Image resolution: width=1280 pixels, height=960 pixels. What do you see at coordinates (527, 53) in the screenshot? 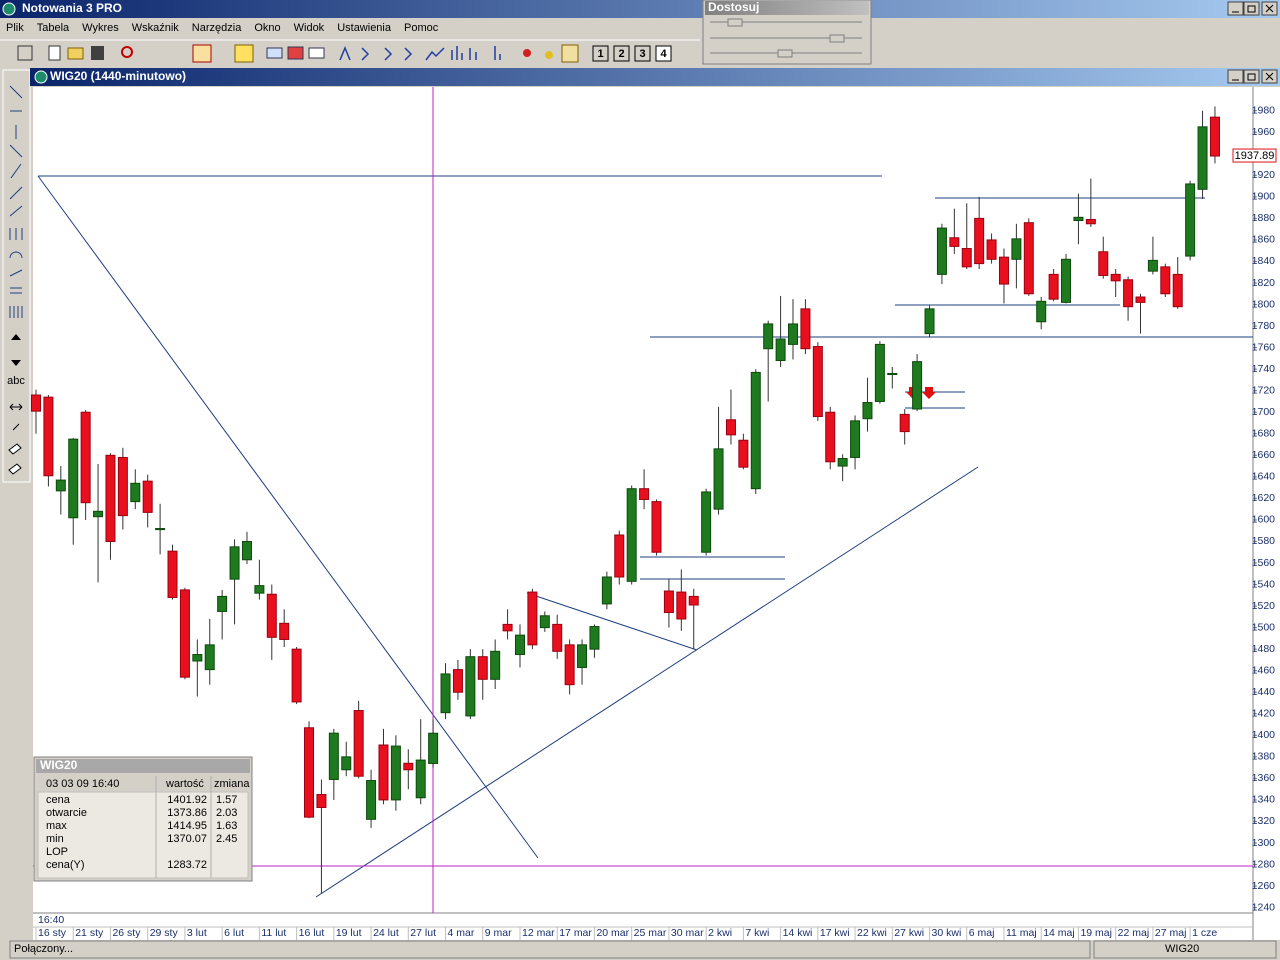
I see `tool-signal` at bounding box center [527, 53].